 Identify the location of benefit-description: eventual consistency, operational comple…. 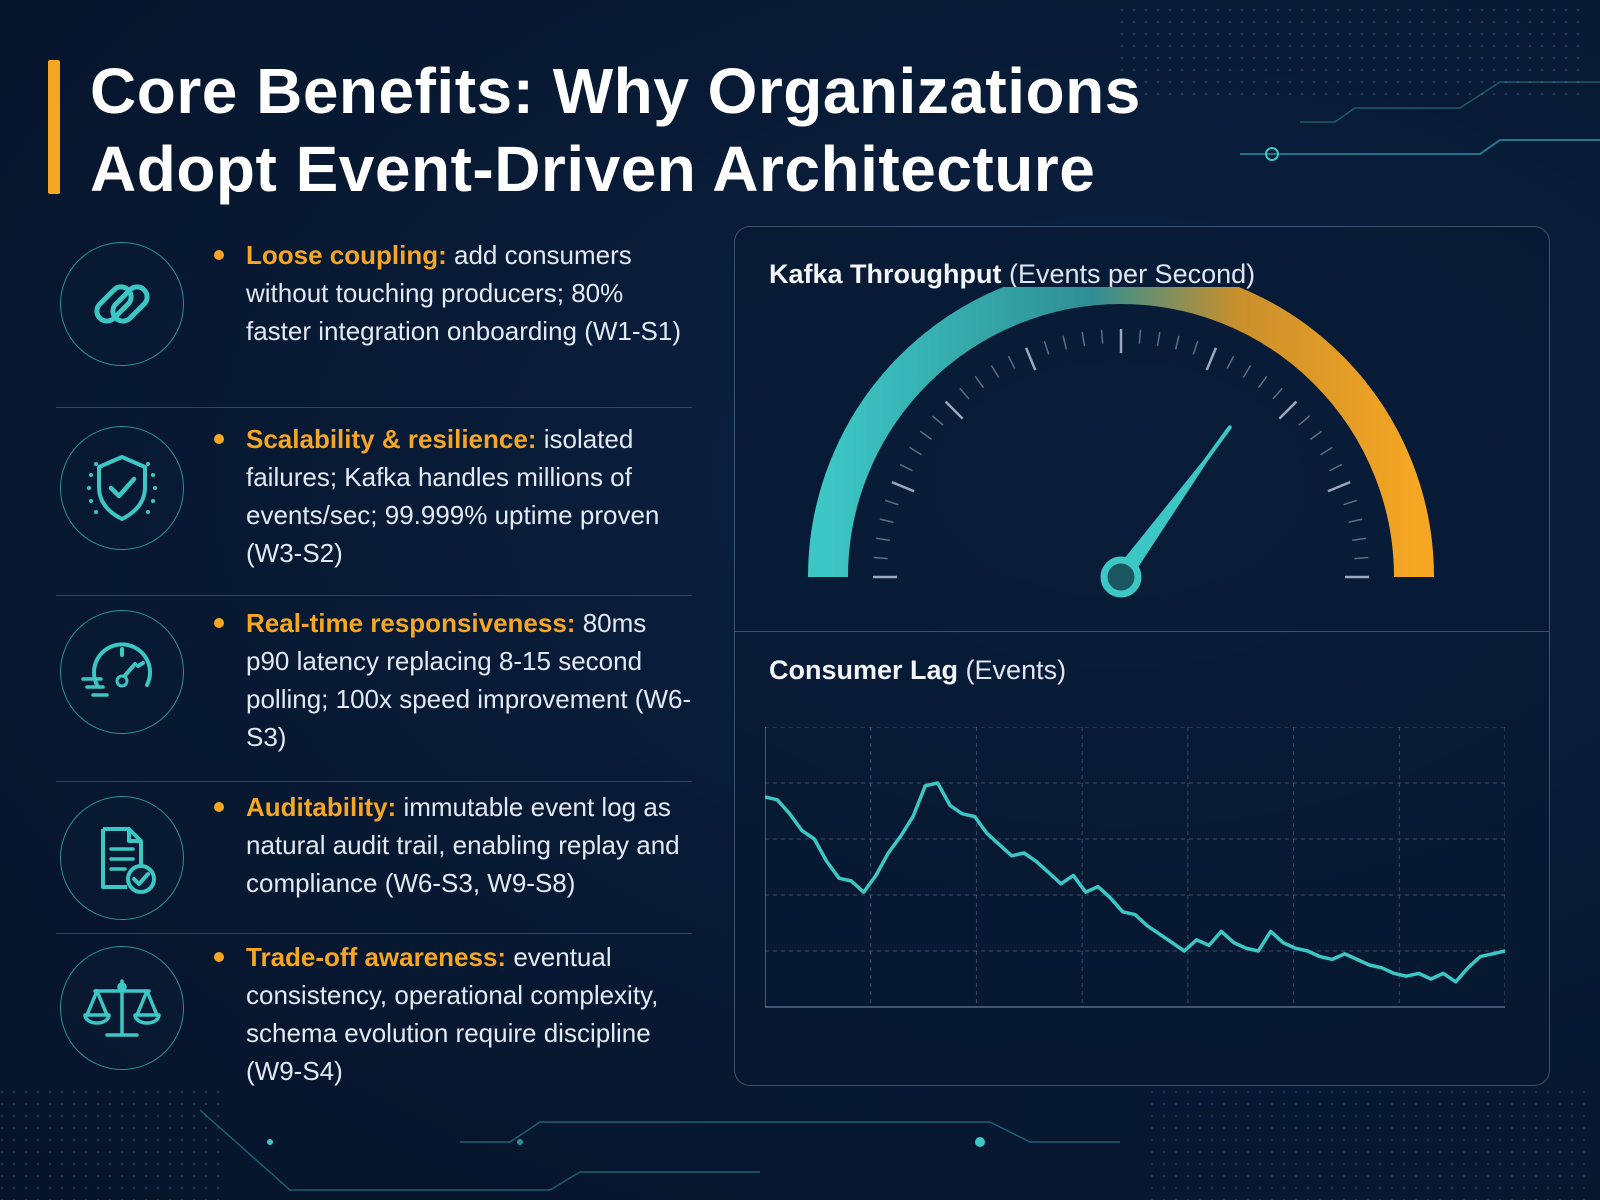
(452, 1014).